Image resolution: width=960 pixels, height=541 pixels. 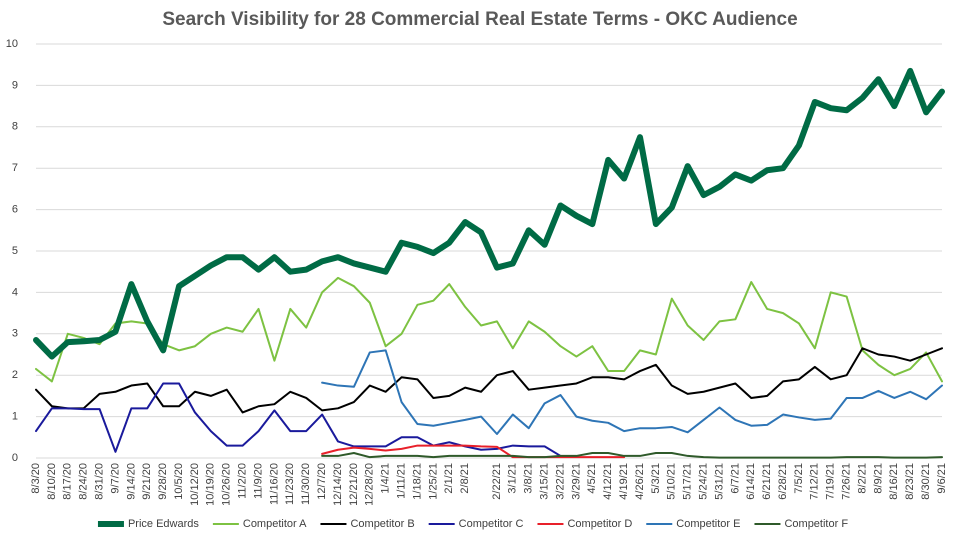 I want to click on x-tick-label: 3/1/21, so click(x=513, y=478).